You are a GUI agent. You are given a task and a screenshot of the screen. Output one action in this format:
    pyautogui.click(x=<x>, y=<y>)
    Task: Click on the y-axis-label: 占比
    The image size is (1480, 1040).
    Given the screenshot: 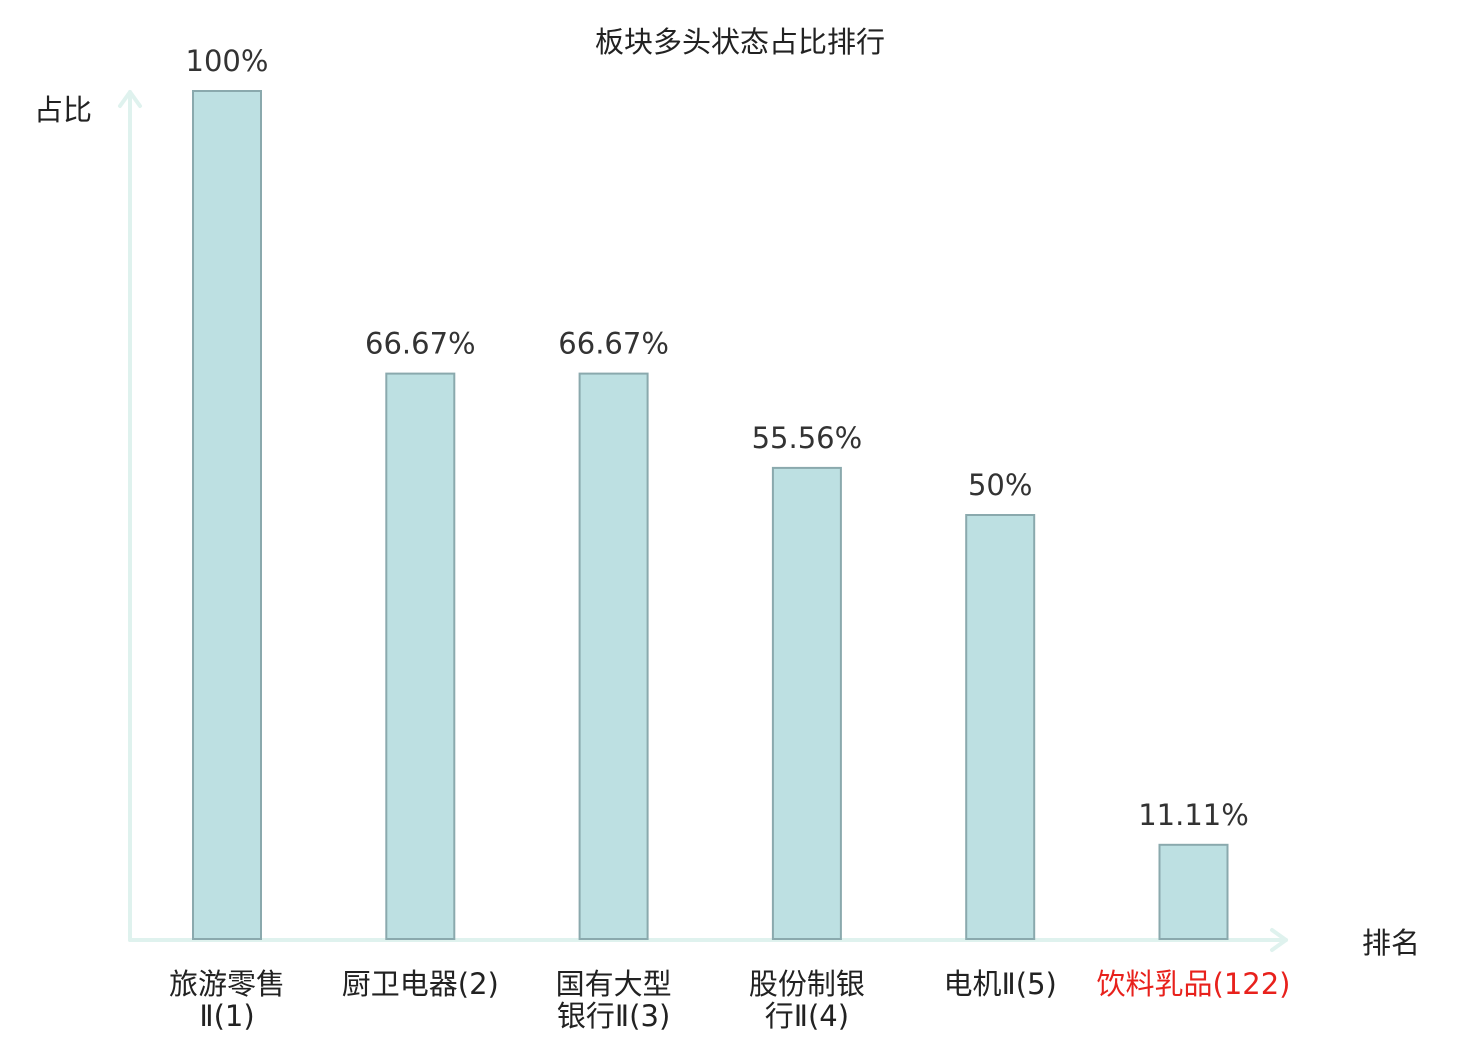 What is the action you would take?
    pyautogui.click(x=63, y=110)
    